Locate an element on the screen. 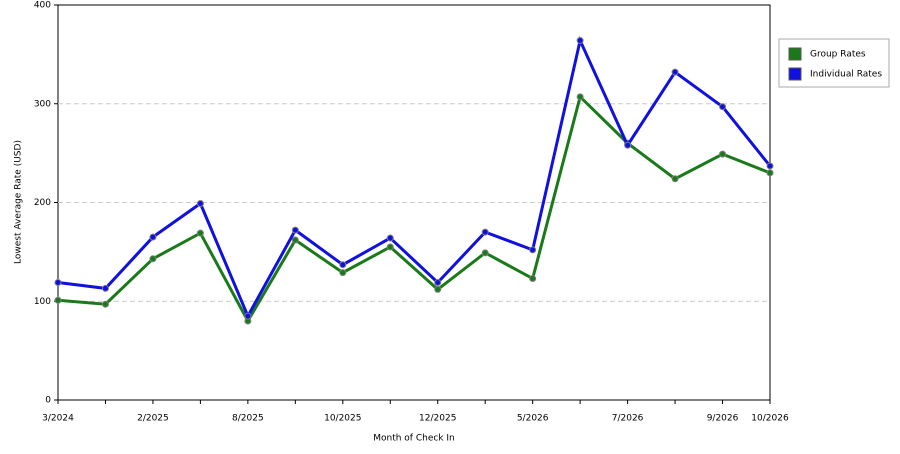 The image size is (900, 454). y-tick-label: 300 is located at coordinates (42, 104).